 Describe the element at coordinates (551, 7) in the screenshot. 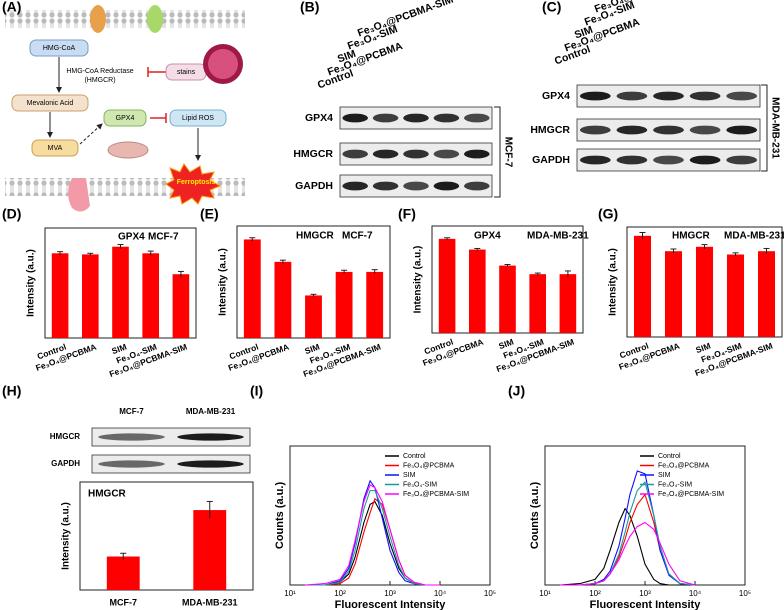

I see `panel-label: (C)` at that location.